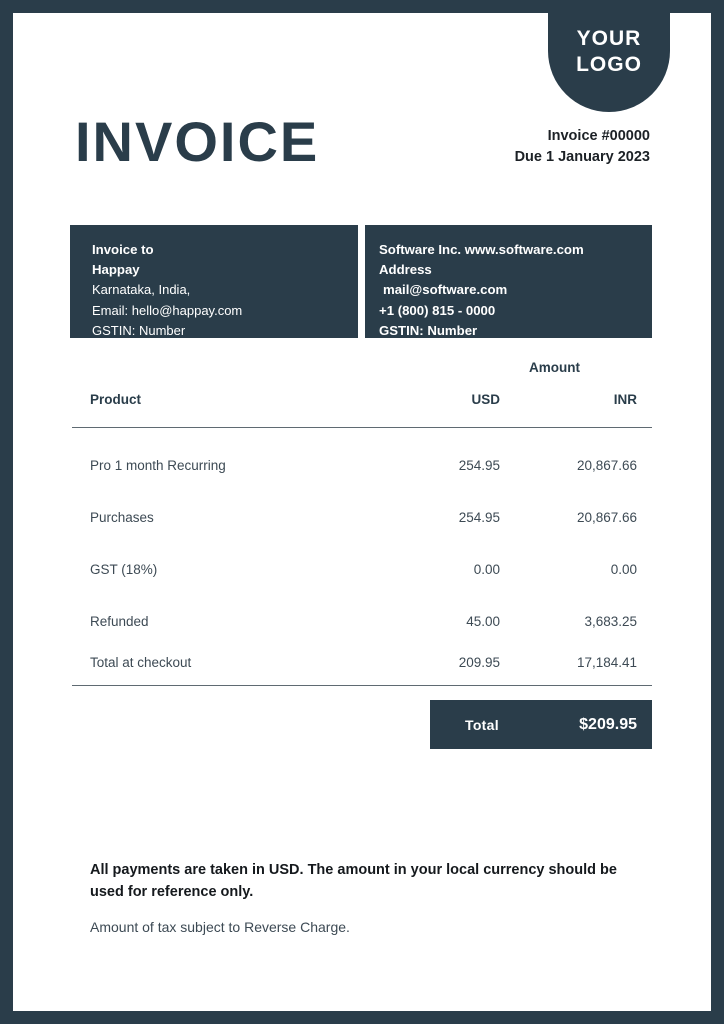 The width and height of the screenshot is (724, 1024). I want to click on tax-note: Amount of tax subject to Reverse Charge., so click(220, 927).